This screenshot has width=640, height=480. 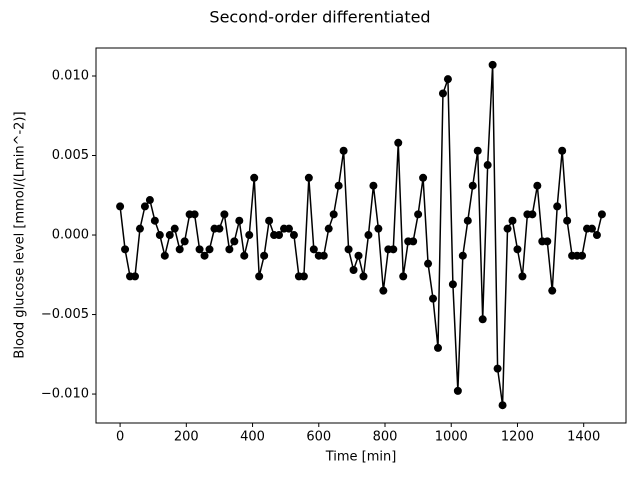 What do you see at coordinates (318, 437) in the screenshot?
I see `x-tick-label: 600` at bounding box center [318, 437].